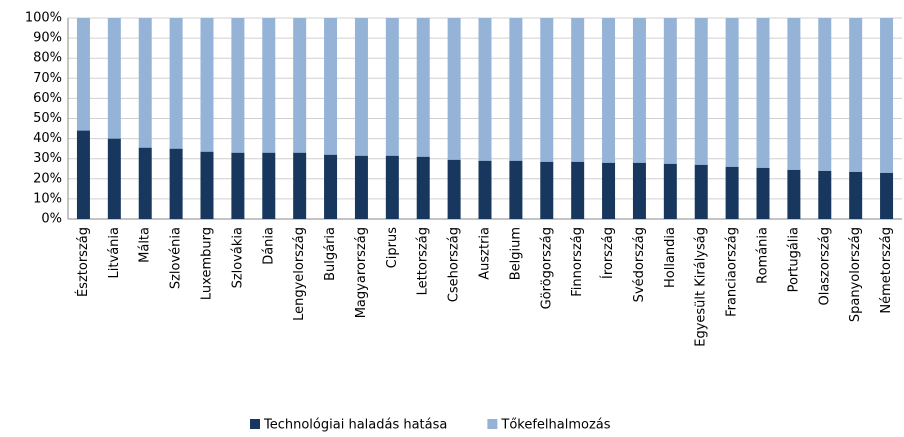  Describe the element at coordinates (732, 272) in the screenshot. I see `x-tick-label: Franciaország` at that location.